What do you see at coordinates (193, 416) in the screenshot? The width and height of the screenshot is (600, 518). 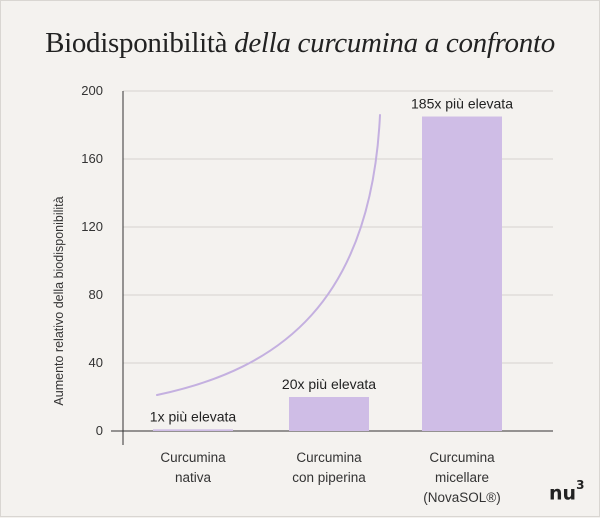 I see `data-label: 1x più elevata` at bounding box center [193, 416].